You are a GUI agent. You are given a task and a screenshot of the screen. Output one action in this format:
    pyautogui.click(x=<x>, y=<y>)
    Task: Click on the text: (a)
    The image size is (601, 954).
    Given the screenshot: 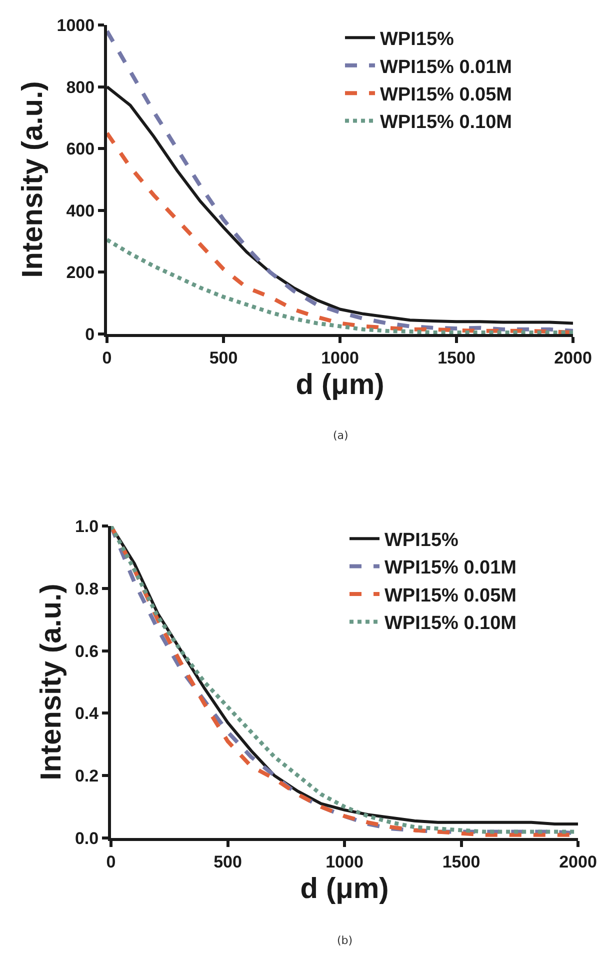 What is the action you would take?
    pyautogui.click(x=340, y=435)
    